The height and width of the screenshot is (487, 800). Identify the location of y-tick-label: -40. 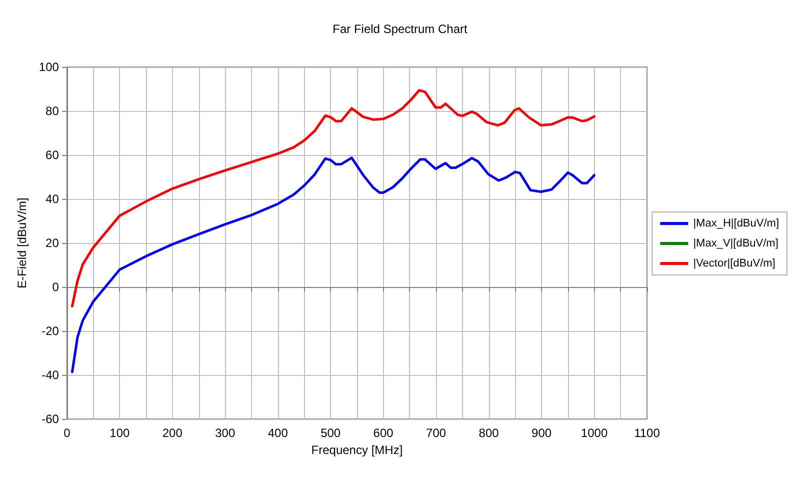
(51, 375).